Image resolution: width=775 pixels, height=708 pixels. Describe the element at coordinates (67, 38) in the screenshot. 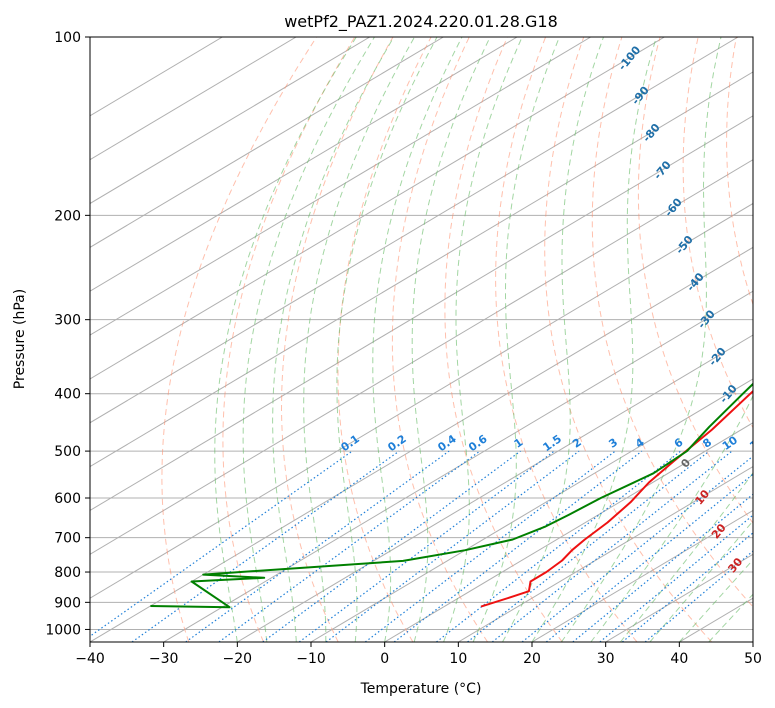

I see `y-tick-label: 100` at that location.